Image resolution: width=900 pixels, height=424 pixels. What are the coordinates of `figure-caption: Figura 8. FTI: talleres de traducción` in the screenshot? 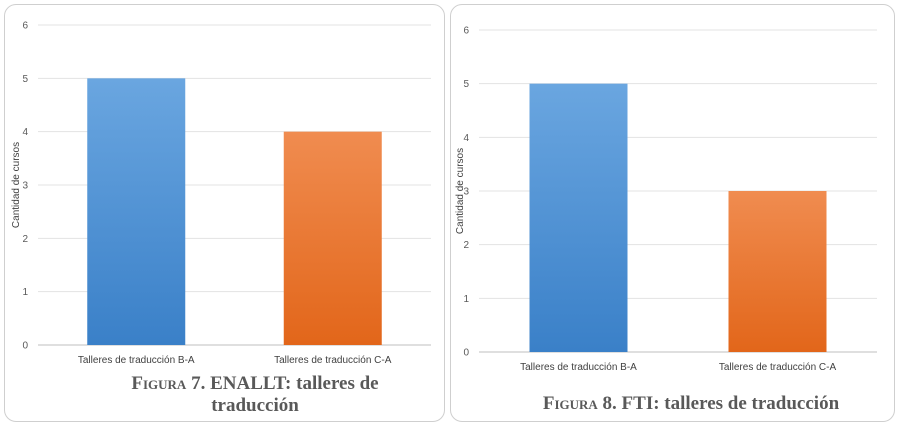 It's located at (691, 404).